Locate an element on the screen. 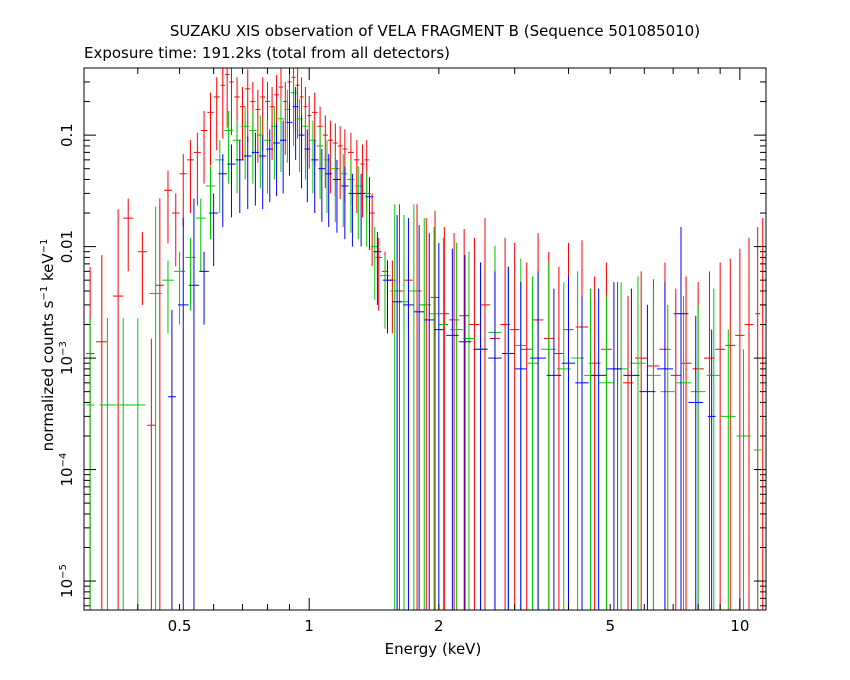 The height and width of the screenshot is (680, 850). y-tick-label: 10−3 is located at coordinates (67, 358).